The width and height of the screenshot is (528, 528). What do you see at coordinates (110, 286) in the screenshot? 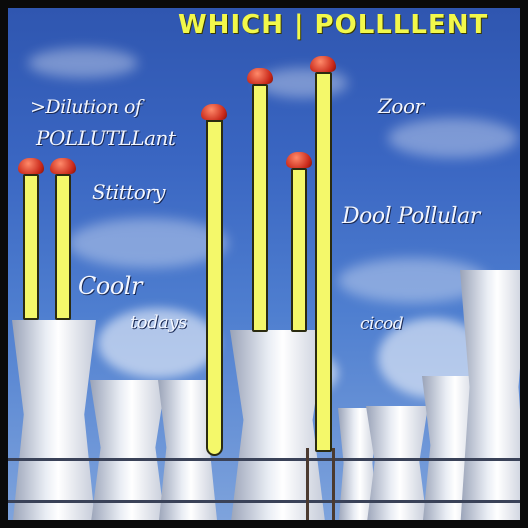
I see `label-coolr: Coolr` at bounding box center [110, 286].